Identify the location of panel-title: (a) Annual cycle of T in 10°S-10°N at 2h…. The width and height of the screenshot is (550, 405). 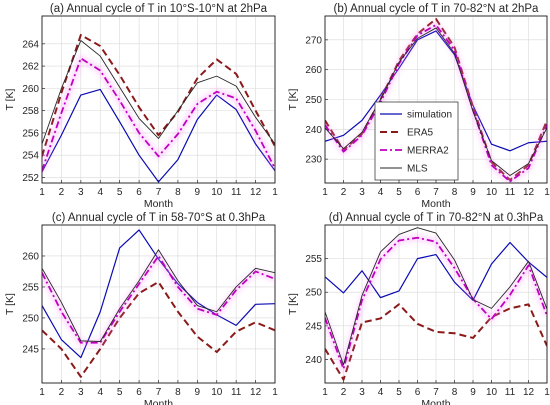
(159, 9).